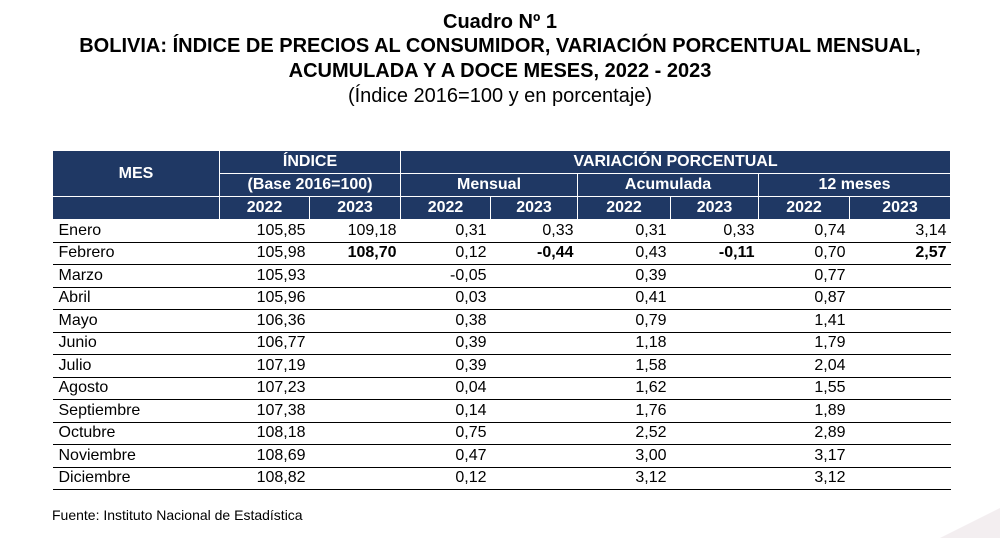  Describe the element at coordinates (136, 253) in the screenshot. I see `month-cell: Febrero` at that location.